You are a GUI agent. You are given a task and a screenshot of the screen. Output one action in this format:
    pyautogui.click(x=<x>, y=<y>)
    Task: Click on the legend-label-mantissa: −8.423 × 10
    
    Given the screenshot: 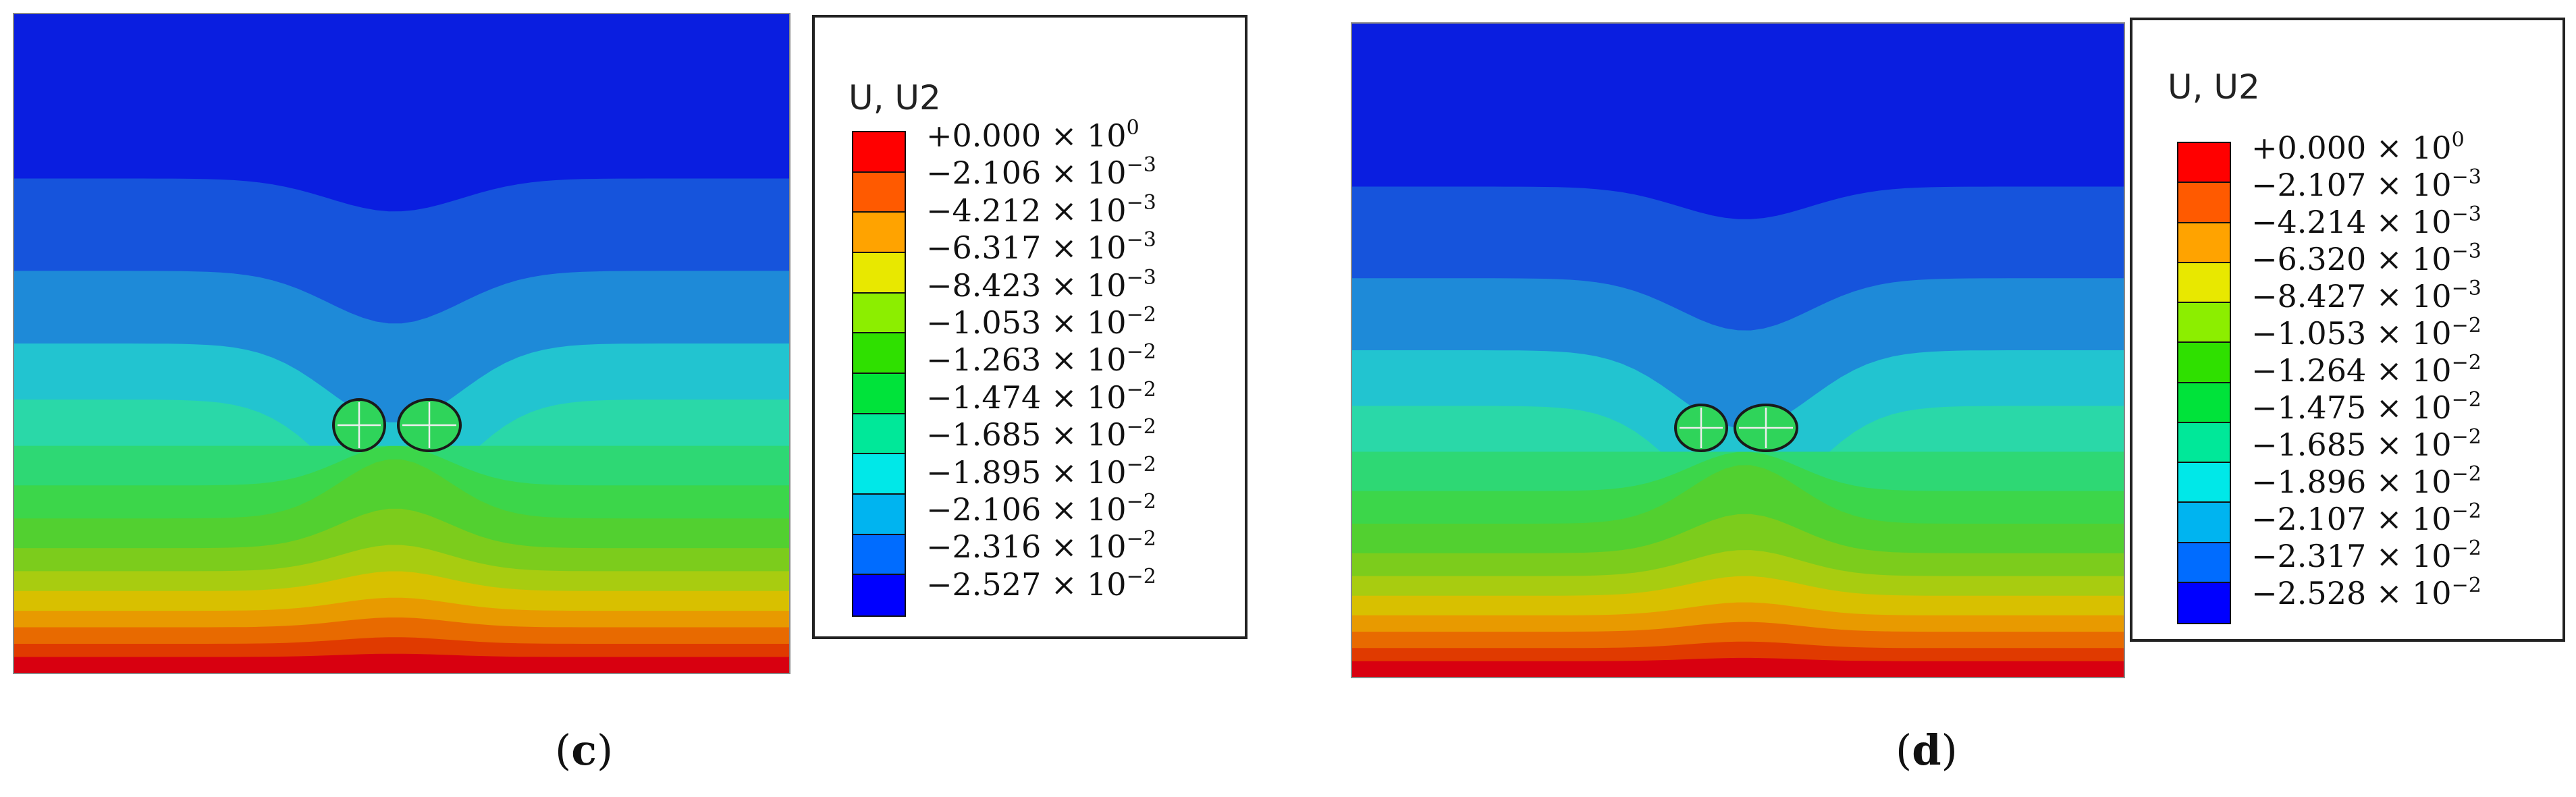 What is the action you would take?
    pyautogui.click(x=1026, y=285)
    